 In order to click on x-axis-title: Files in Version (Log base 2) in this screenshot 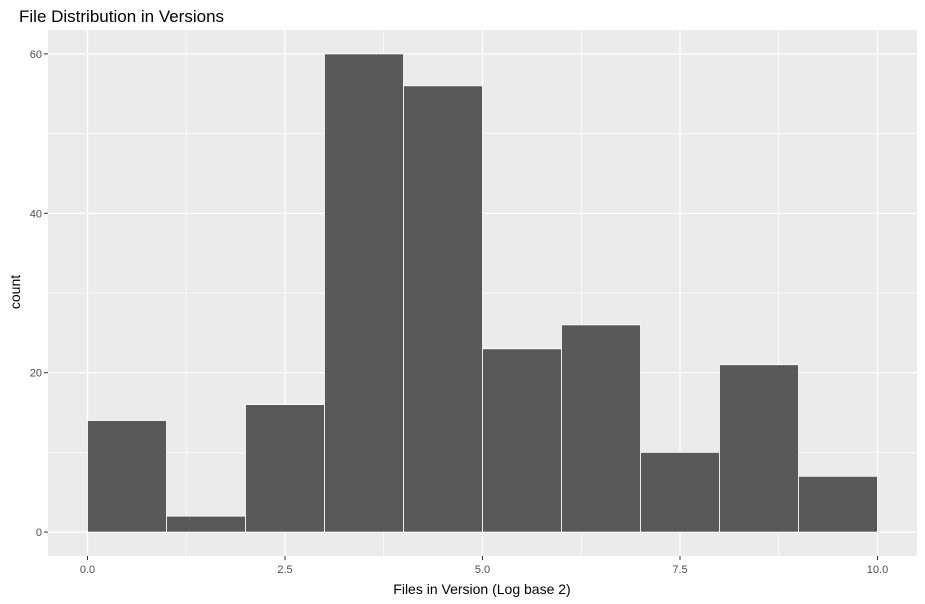, I will do `click(481, 589)`.